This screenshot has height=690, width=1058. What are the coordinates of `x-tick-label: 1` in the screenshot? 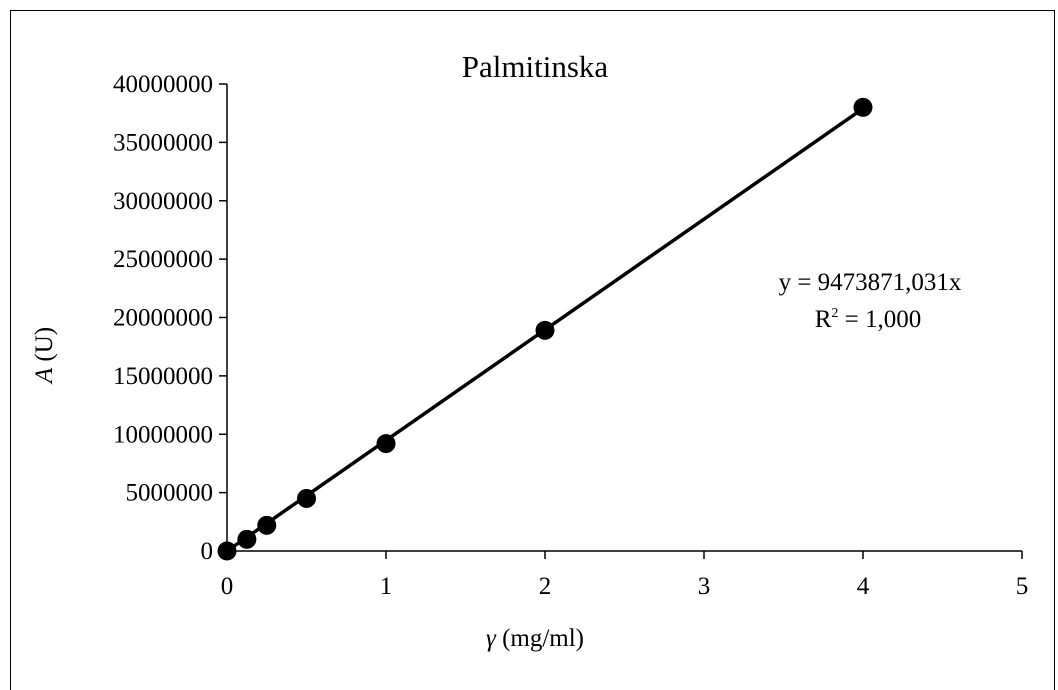 It's located at (386, 586).